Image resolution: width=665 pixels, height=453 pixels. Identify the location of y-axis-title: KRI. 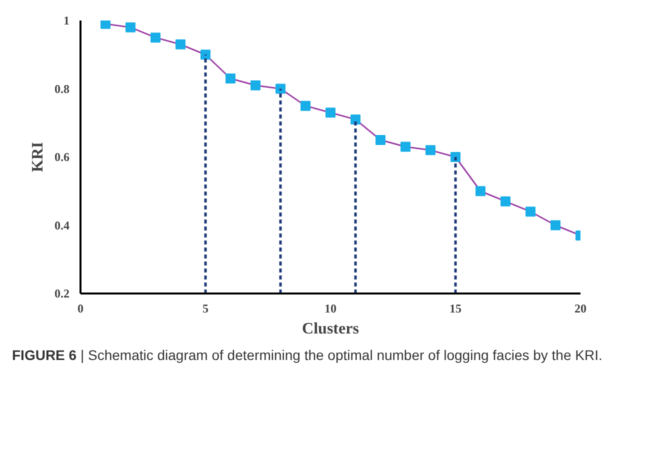
(38, 157).